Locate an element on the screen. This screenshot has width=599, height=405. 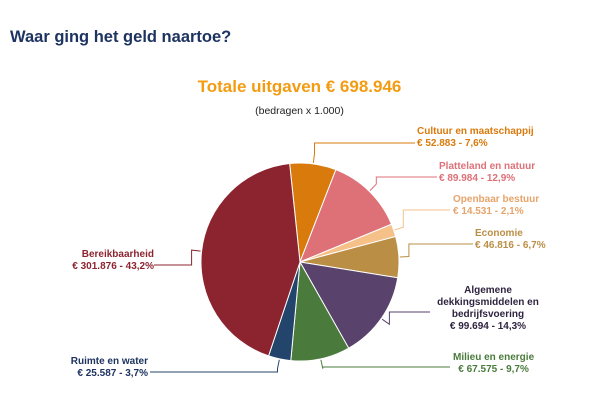
pie-slice-platteland is located at coordinates (346, 216).